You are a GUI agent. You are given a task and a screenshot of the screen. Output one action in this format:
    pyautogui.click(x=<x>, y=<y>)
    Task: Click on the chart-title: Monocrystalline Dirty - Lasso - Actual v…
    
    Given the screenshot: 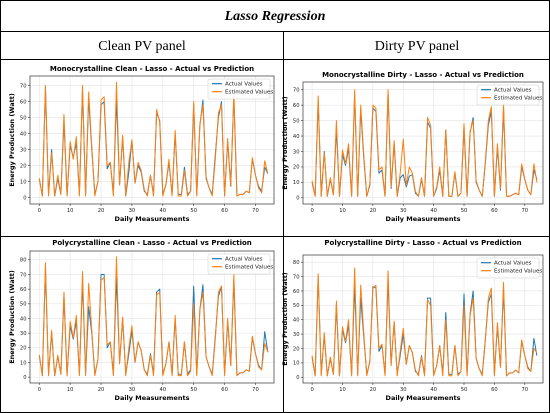 What is the action you would take?
    pyautogui.click(x=423, y=75)
    